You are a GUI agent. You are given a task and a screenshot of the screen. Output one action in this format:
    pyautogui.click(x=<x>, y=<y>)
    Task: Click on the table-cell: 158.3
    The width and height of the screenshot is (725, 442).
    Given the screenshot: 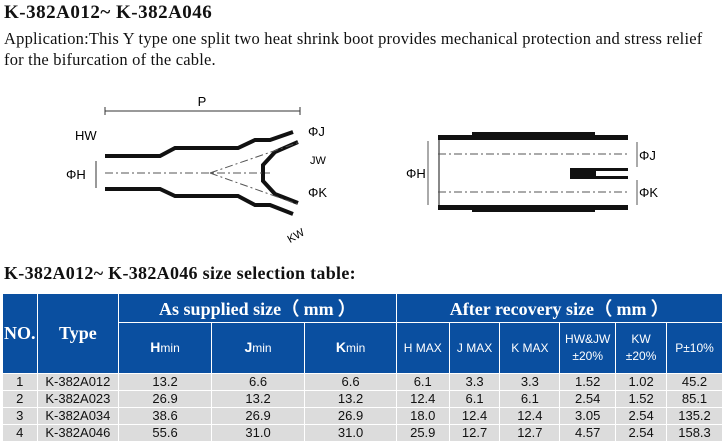 What is the action you would take?
    pyautogui.click(x=694, y=433)
    